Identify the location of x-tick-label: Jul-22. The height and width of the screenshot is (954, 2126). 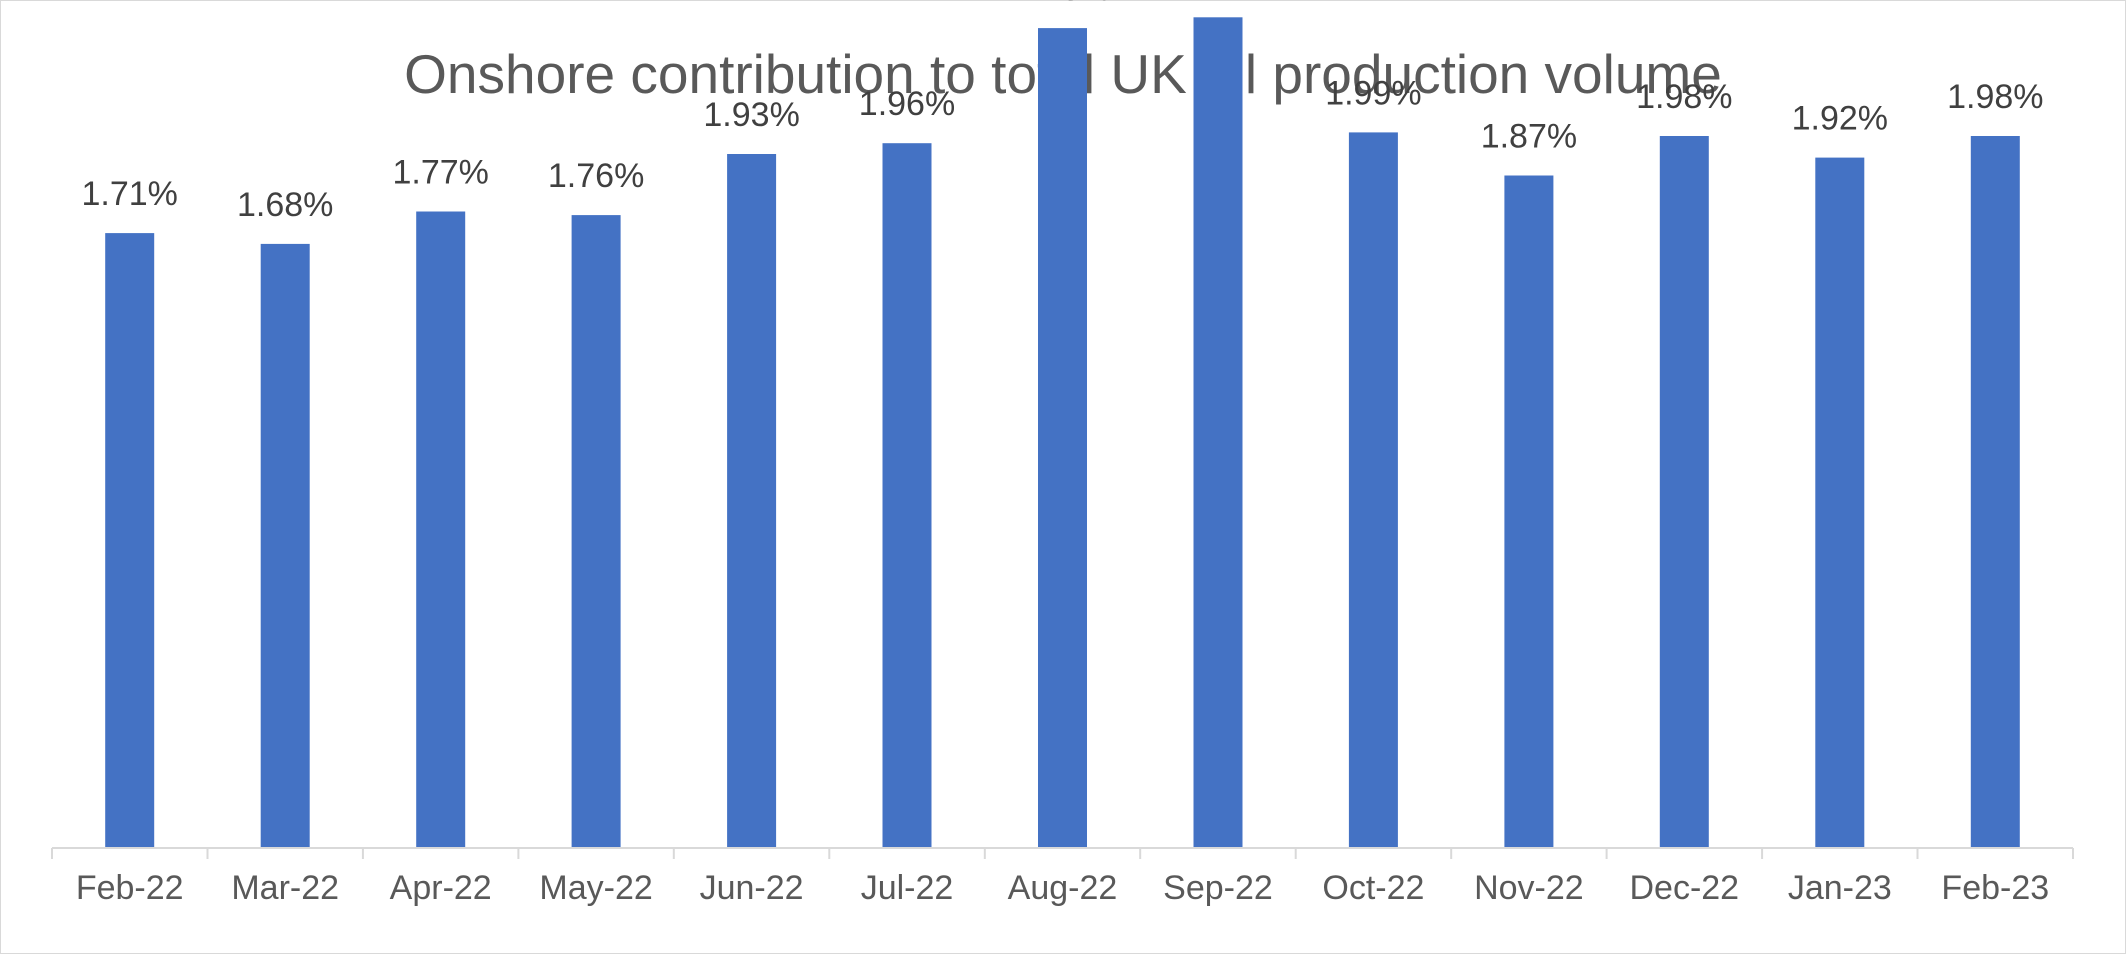
(907, 888).